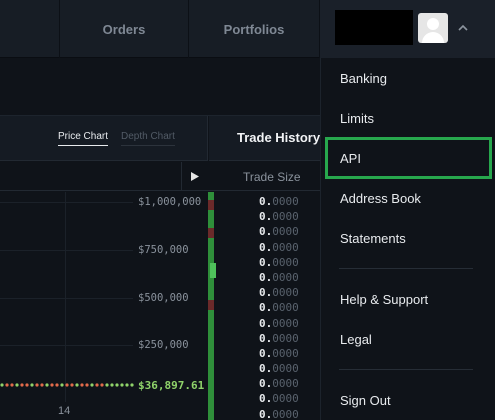 The width and height of the screenshot is (495, 420). Describe the element at coordinates (357, 118) in the screenshot. I see `menu-item-limits: Limits` at that location.